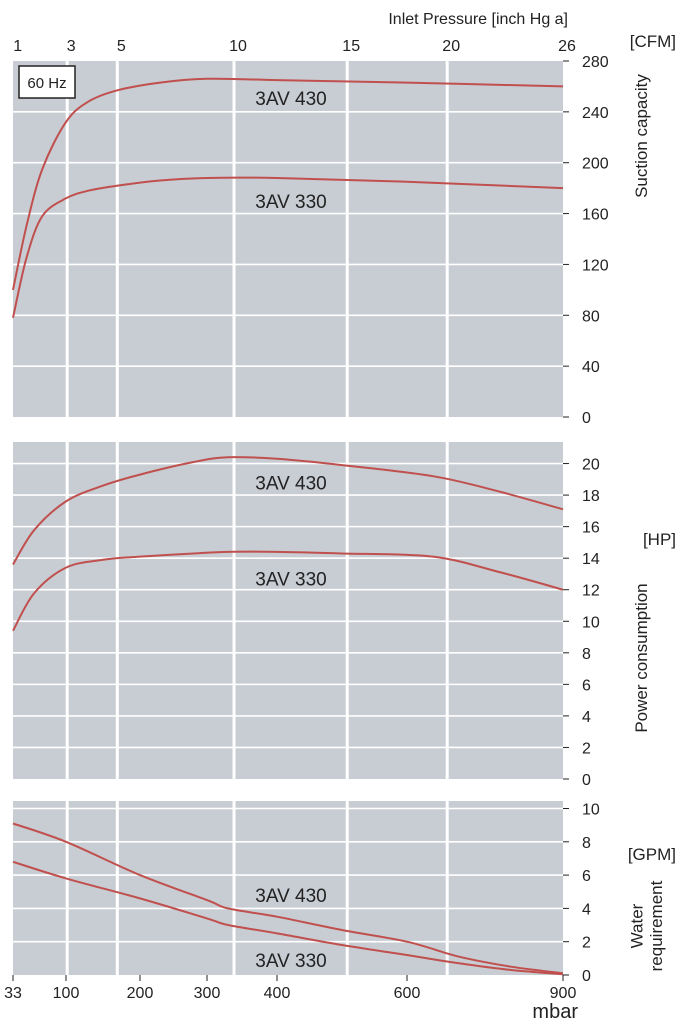 This screenshot has width=688, height=1019. What do you see at coordinates (567, 46) in the screenshot?
I see `top-tick-label: 26` at bounding box center [567, 46].